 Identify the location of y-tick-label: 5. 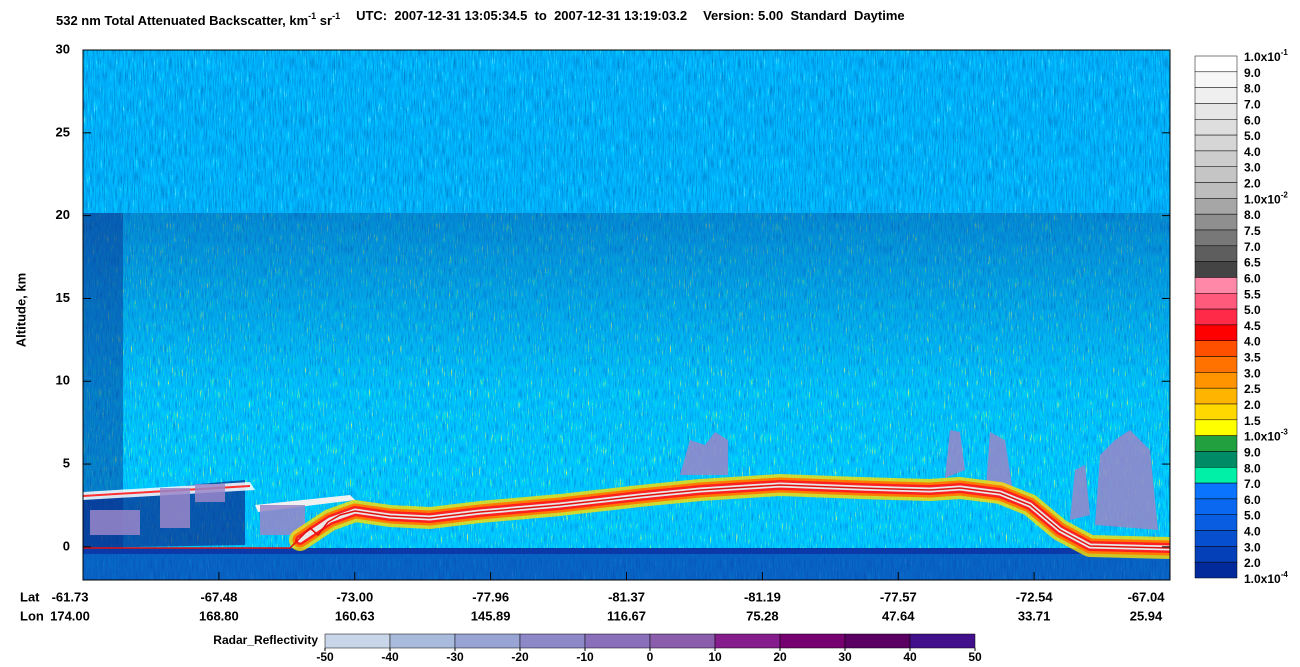
(66, 463).